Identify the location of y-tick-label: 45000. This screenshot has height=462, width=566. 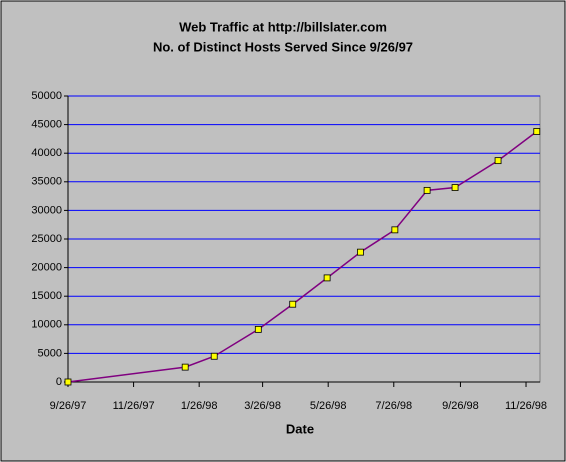
(46, 125).